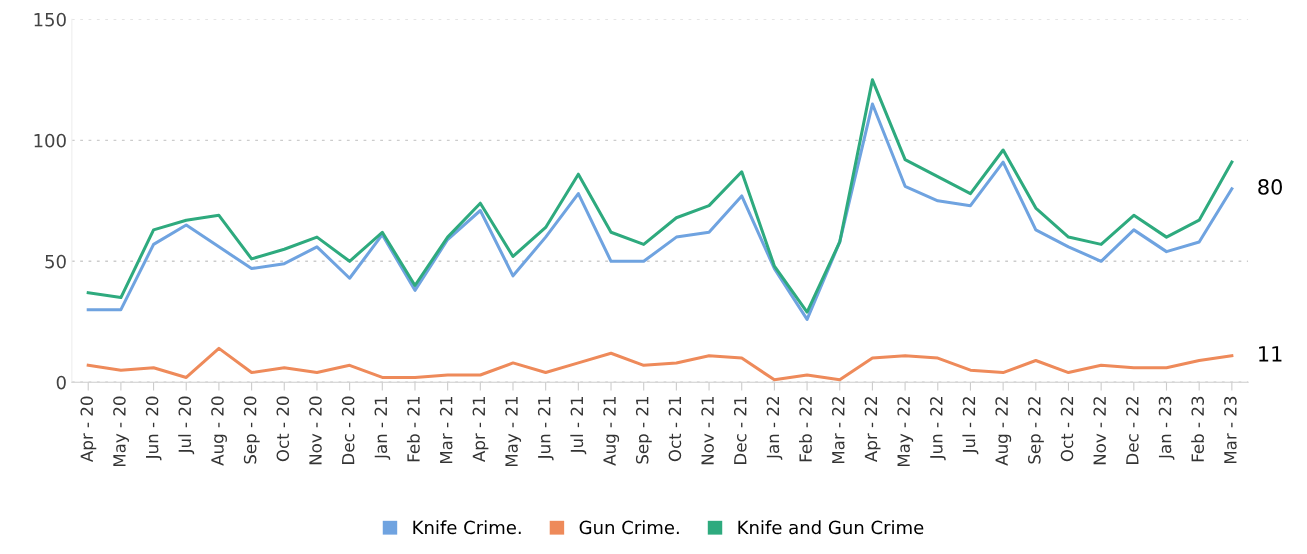 The width and height of the screenshot is (1307, 554). Describe the element at coordinates (121, 431) in the screenshot. I see `x-tick-label: May - 20` at that location.